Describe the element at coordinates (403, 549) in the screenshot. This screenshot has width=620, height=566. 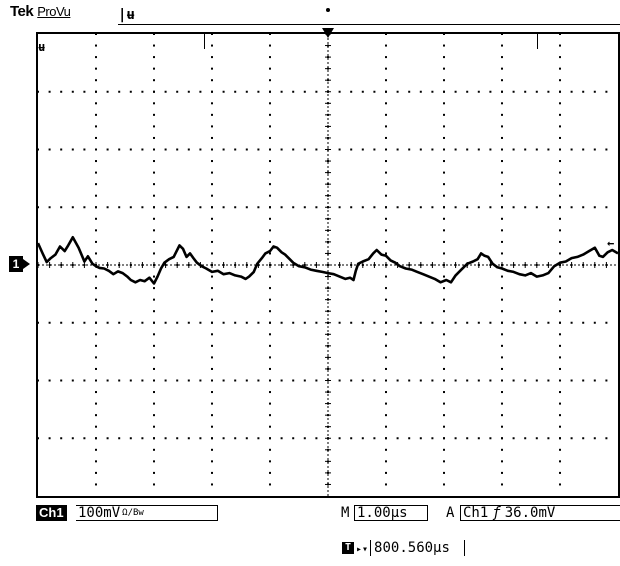
I see `trigger-position-readout: T ▸▾ 800.560μs` at that location.